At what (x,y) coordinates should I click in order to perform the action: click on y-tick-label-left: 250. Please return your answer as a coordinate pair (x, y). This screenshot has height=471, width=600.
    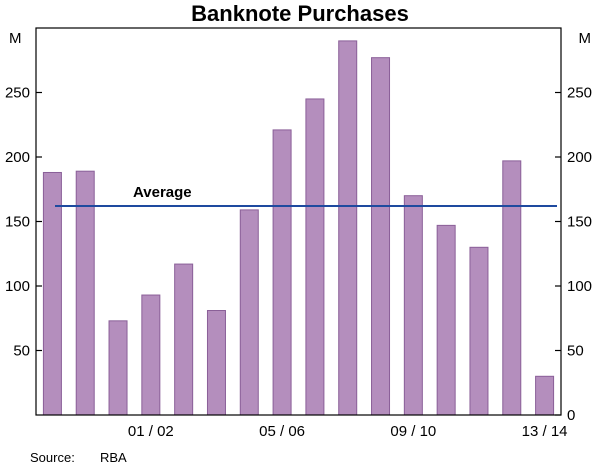
    Looking at the image, I should click on (17, 93).